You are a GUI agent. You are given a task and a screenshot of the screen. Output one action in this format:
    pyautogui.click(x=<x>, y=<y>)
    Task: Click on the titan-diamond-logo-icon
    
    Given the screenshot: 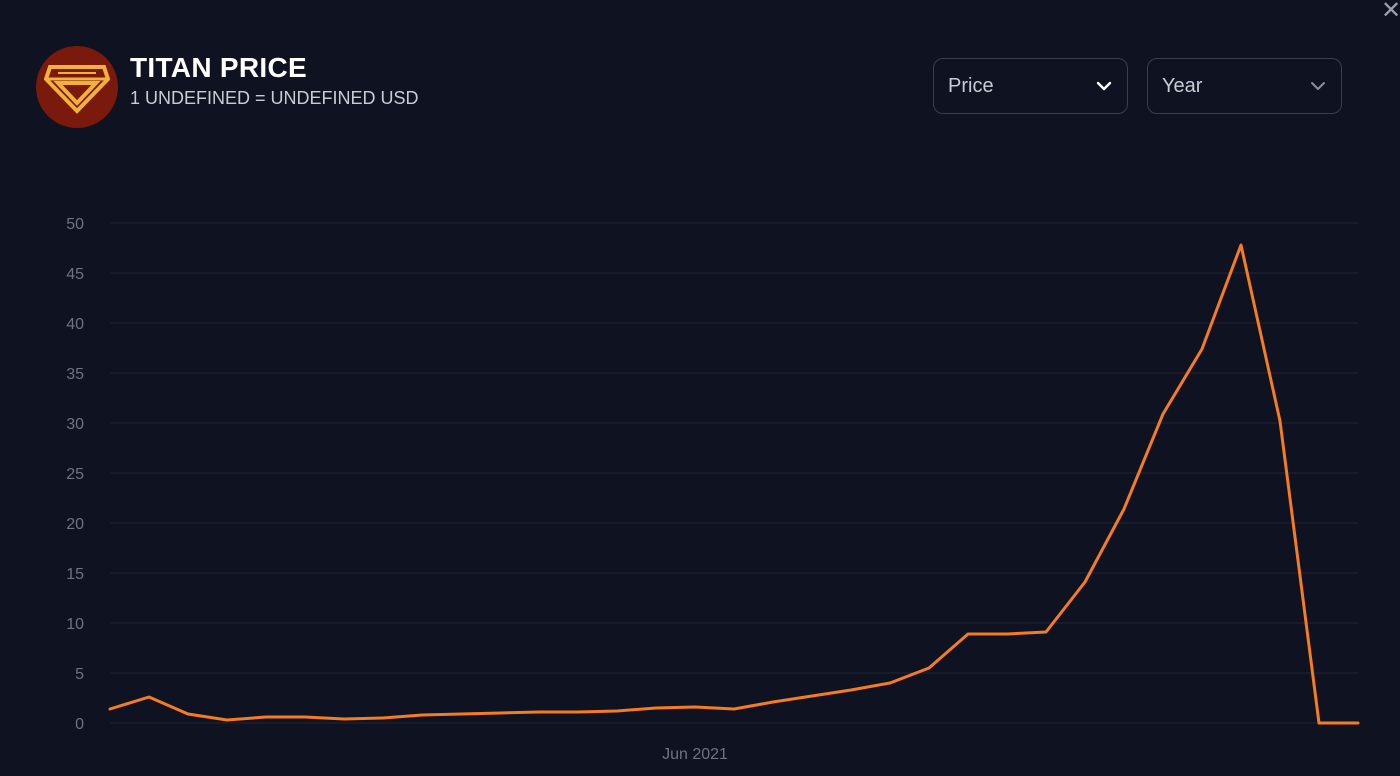 What is the action you would take?
    pyautogui.click(x=77, y=87)
    